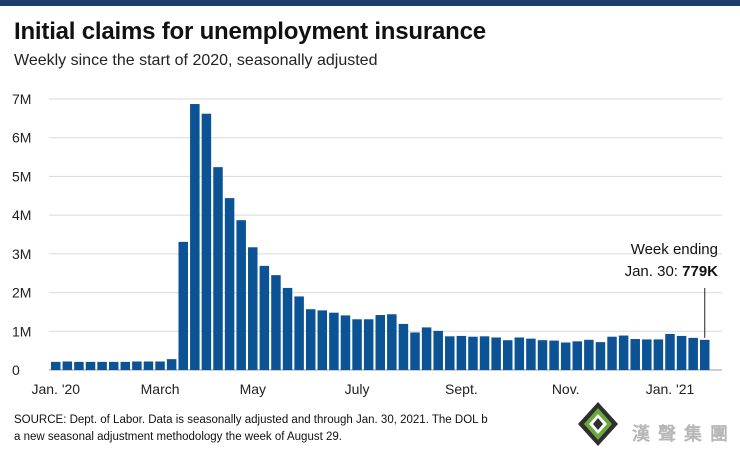  What do you see at coordinates (461, 389) in the screenshot?
I see `x-tick-label: Sept.` at bounding box center [461, 389].